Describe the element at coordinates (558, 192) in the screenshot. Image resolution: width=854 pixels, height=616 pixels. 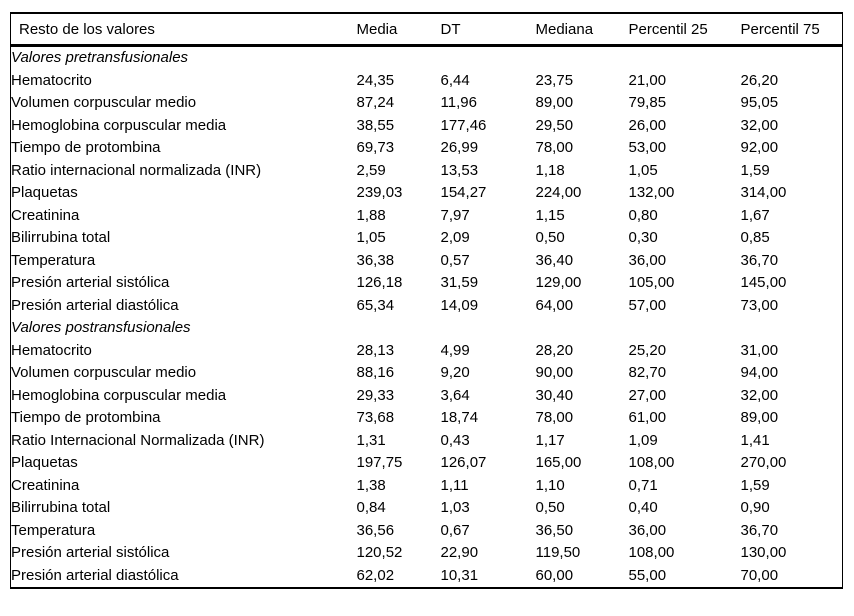
I see `cell-value: 224,00` at that location.